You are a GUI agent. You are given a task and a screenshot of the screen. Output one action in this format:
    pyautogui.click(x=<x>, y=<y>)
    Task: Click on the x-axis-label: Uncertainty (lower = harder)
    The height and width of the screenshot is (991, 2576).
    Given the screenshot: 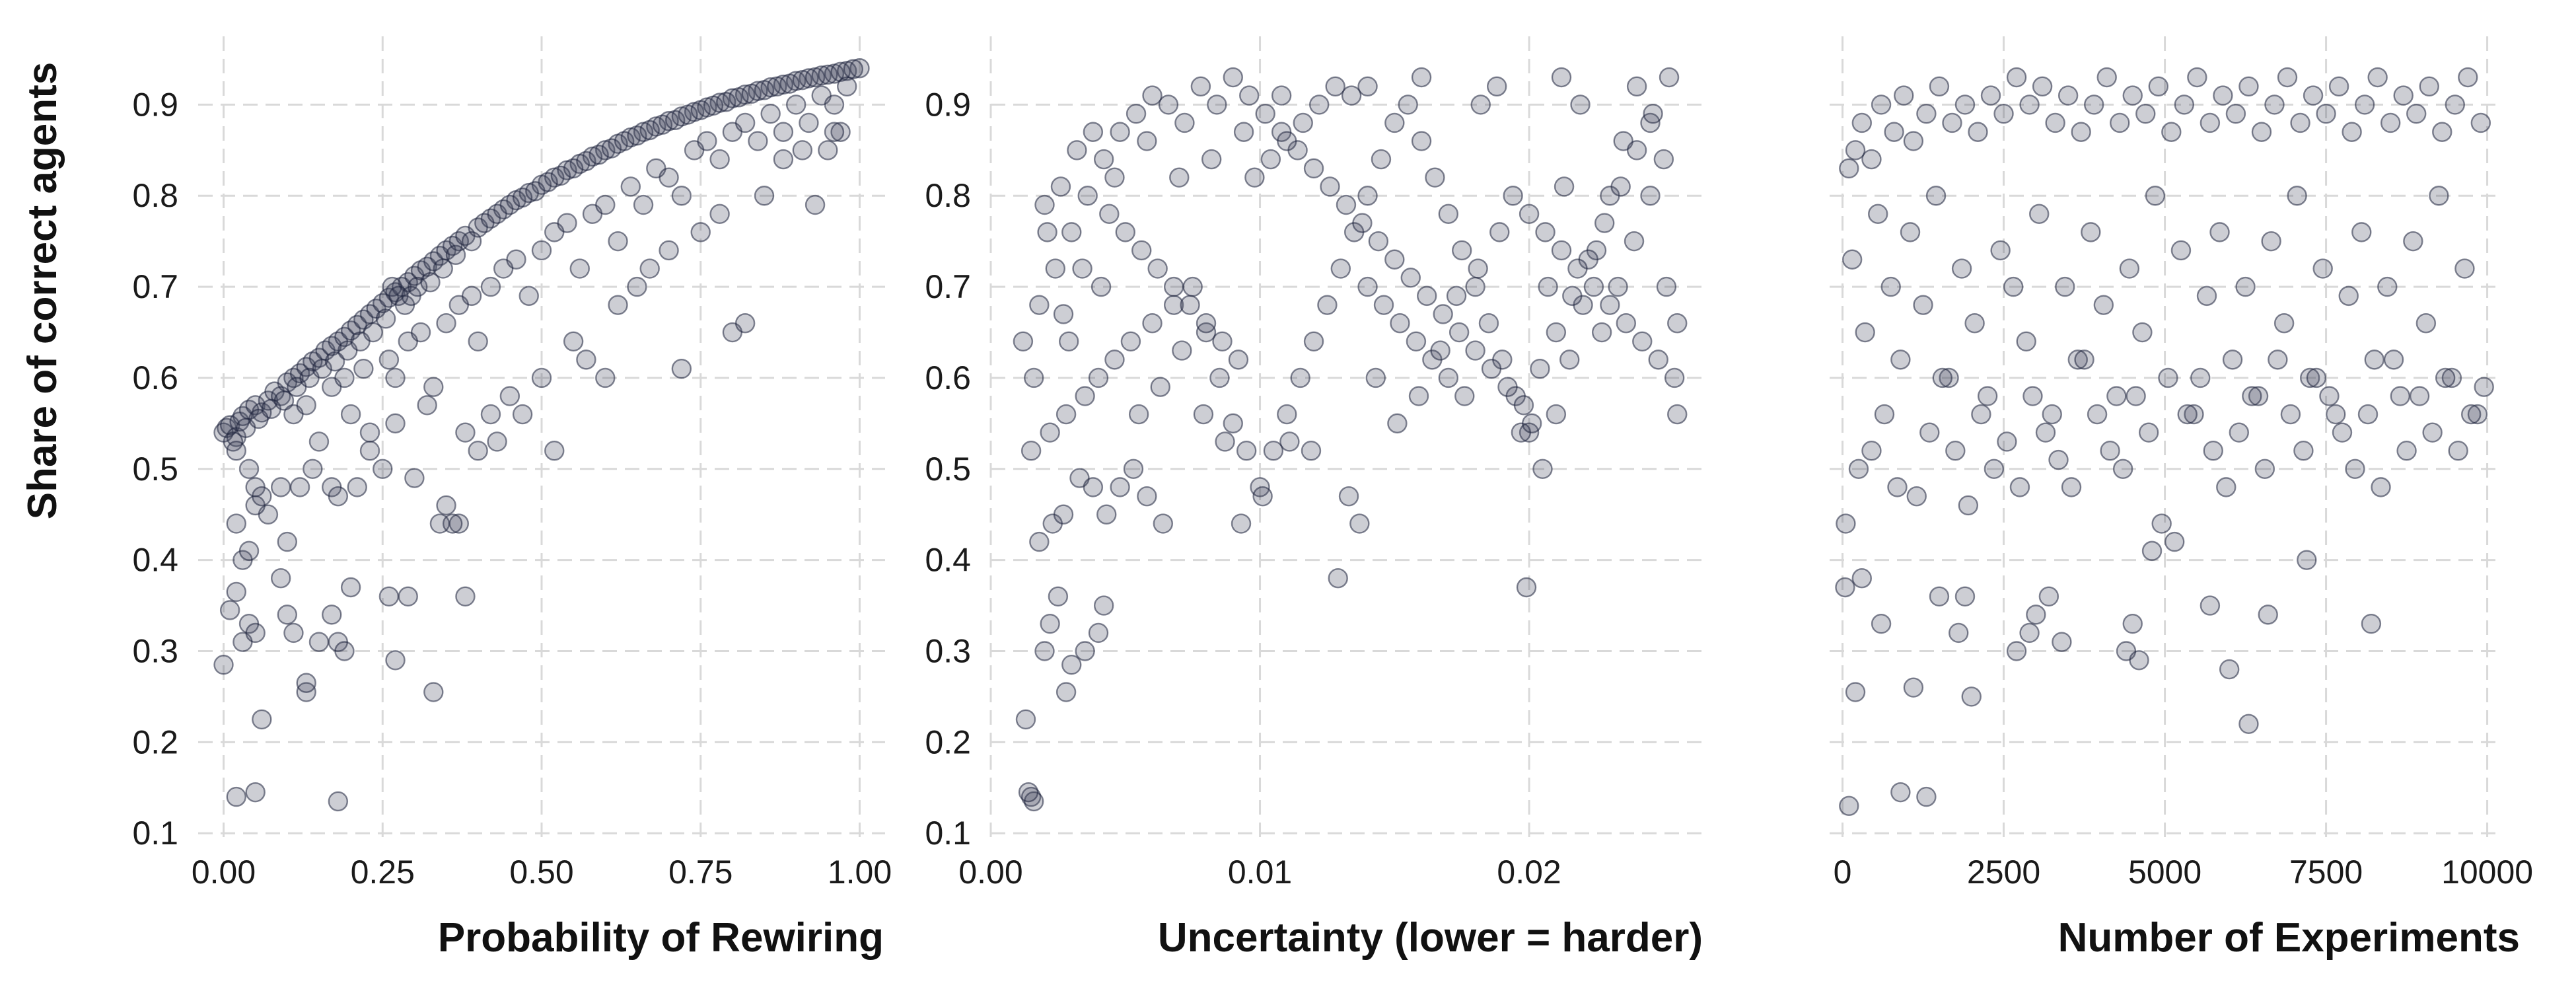 What is the action you would take?
    pyautogui.click(x=1431, y=938)
    